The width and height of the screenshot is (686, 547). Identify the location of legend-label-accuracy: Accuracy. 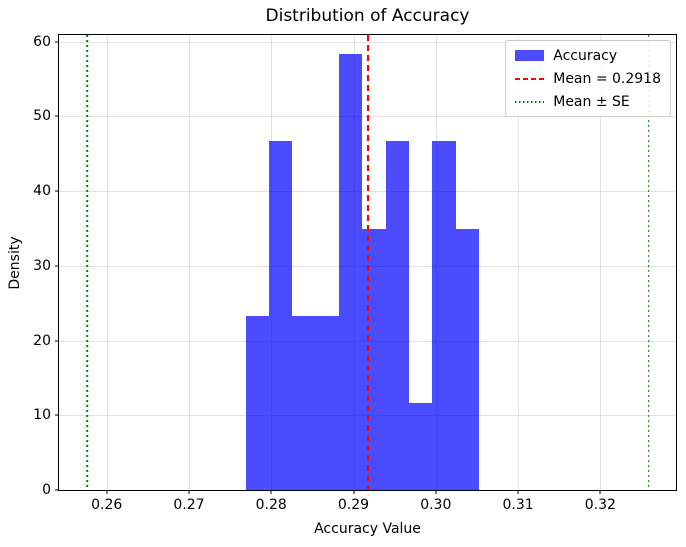
(585, 55).